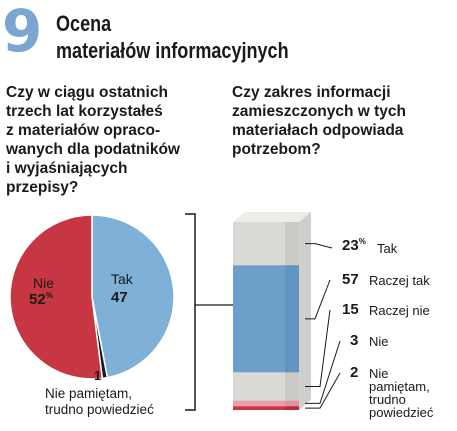 This screenshot has height=431, width=457. What do you see at coordinates (37, 299) in the screenshot?
I see `pie-value-nie-number: 52` at bounding box center [37, 299].